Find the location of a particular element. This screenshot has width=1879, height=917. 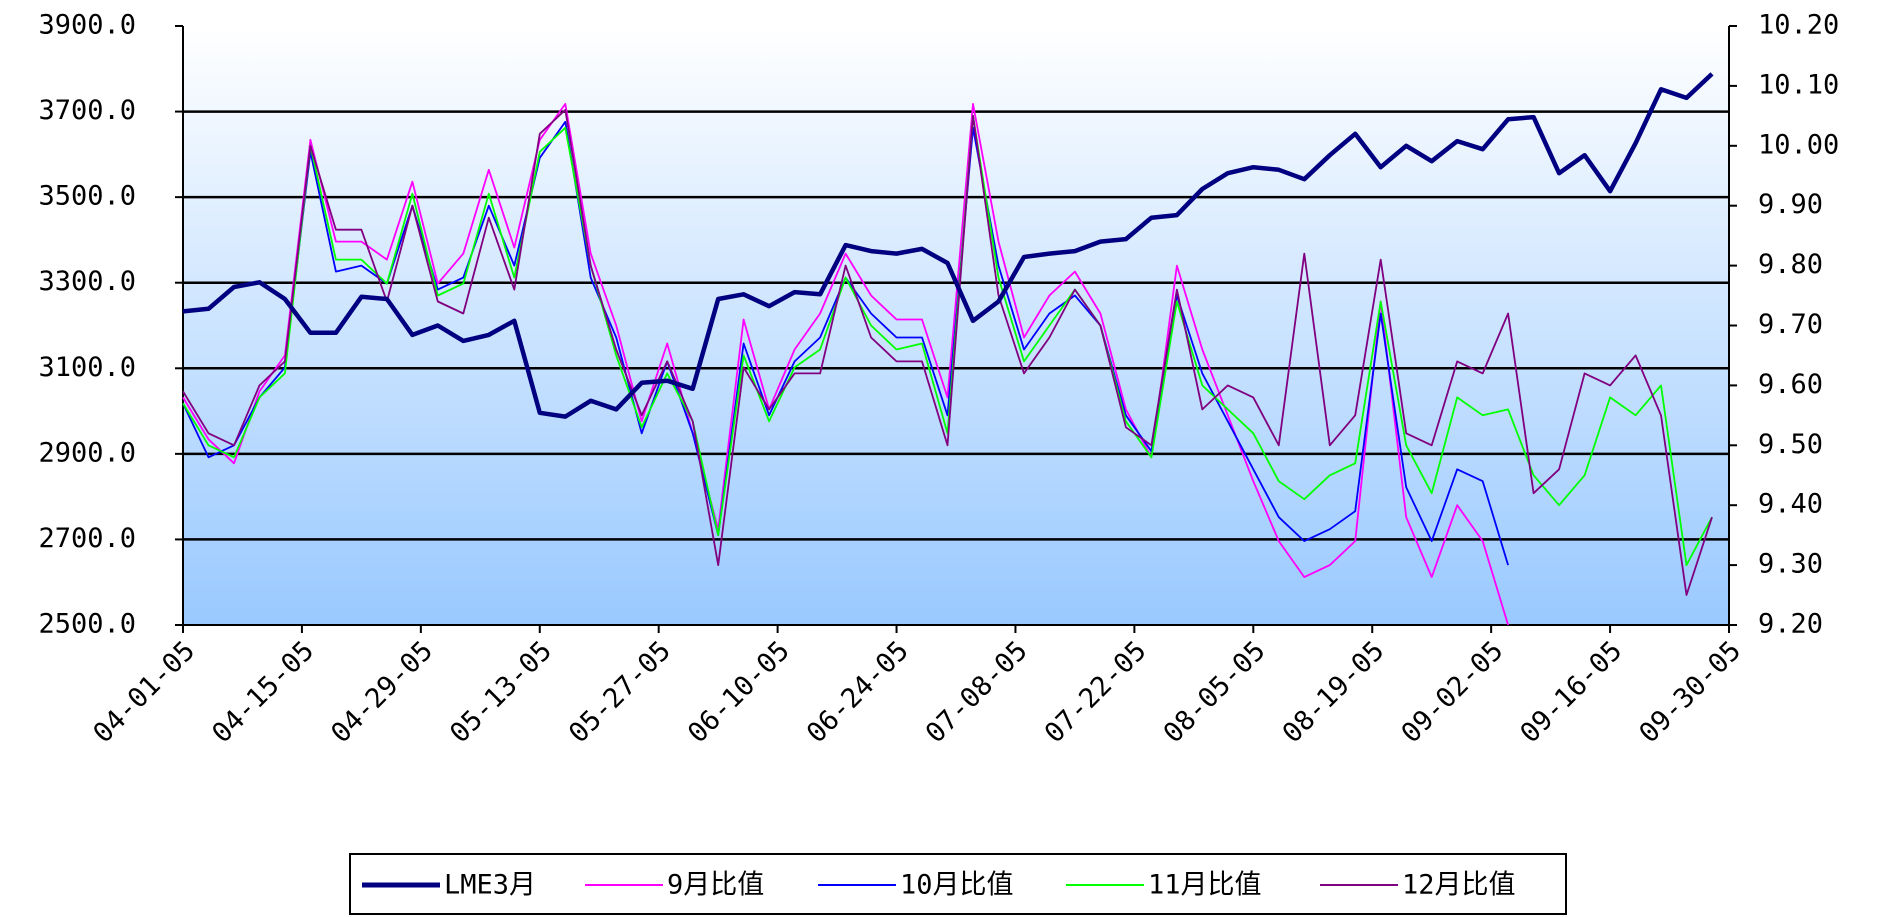

y2-tick-label: 9.20 is located at coordinates (1790, 624).